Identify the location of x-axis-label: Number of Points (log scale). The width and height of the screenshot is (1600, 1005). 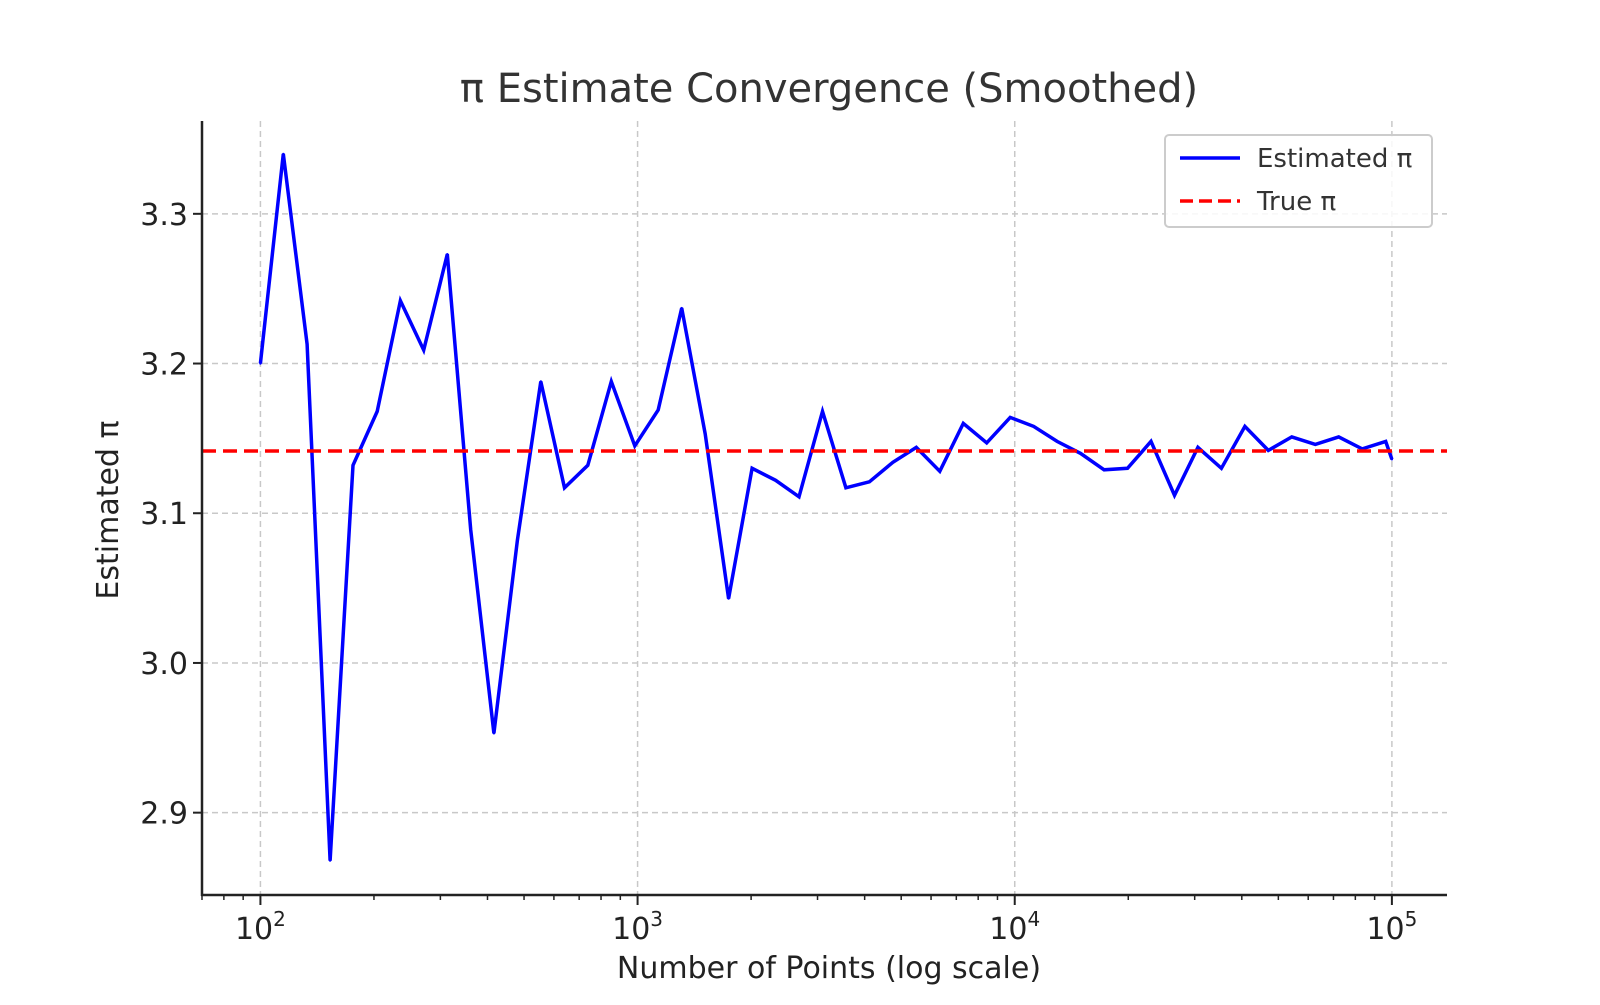
(829, 968).